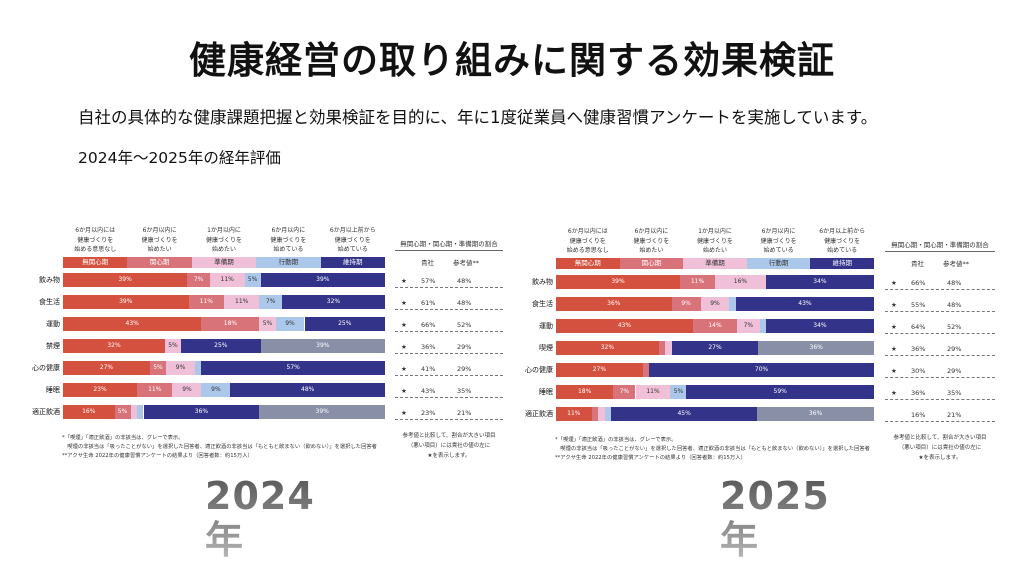 Image resolution: width=1024 pixels, height=575 pixels. I want to click on bar-segment: 14%, so click(715, 326).